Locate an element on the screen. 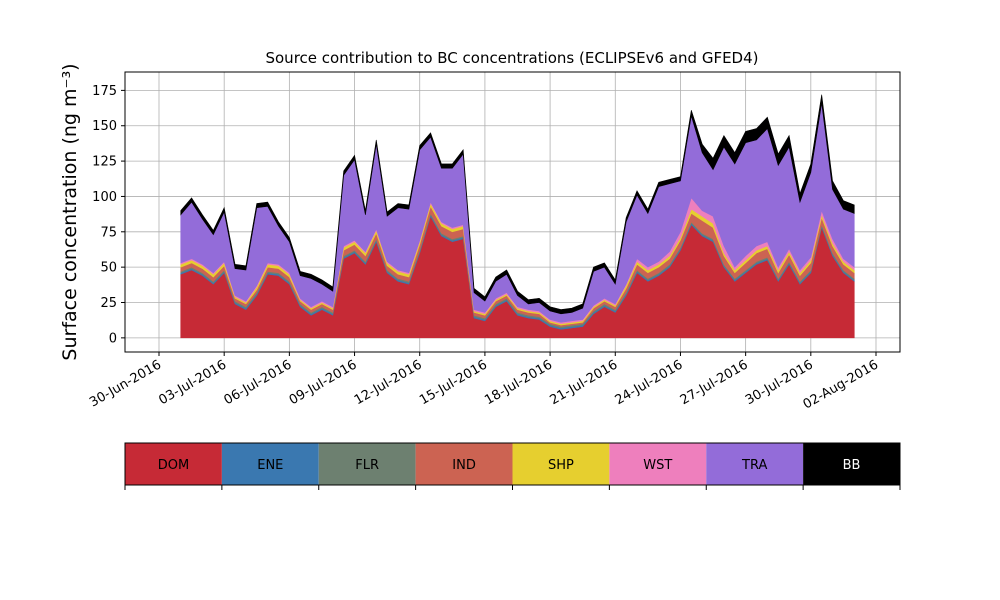  y-tick-label: 150 is located at coordinates (104, 126).